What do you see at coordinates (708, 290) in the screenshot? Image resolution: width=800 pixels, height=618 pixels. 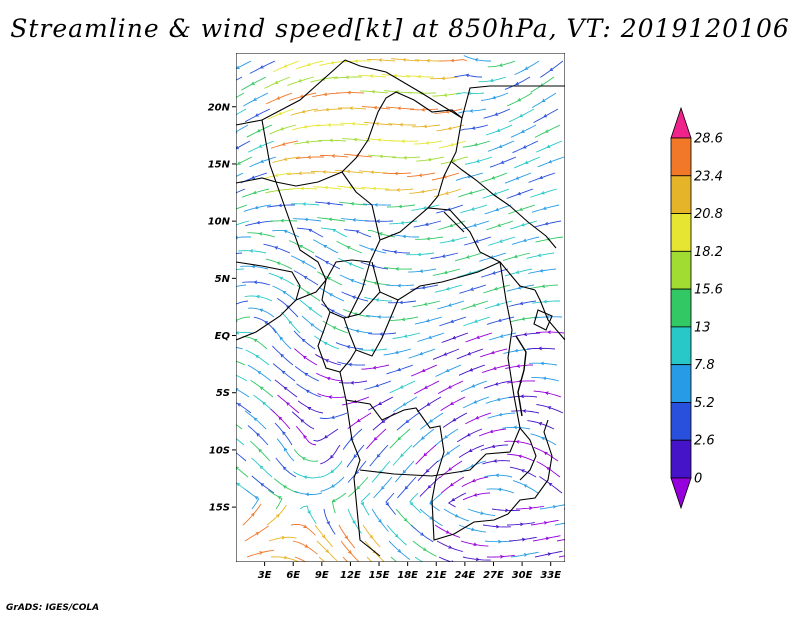 I see `colorbar-label: 15.6` at bounding box center [708, 290].